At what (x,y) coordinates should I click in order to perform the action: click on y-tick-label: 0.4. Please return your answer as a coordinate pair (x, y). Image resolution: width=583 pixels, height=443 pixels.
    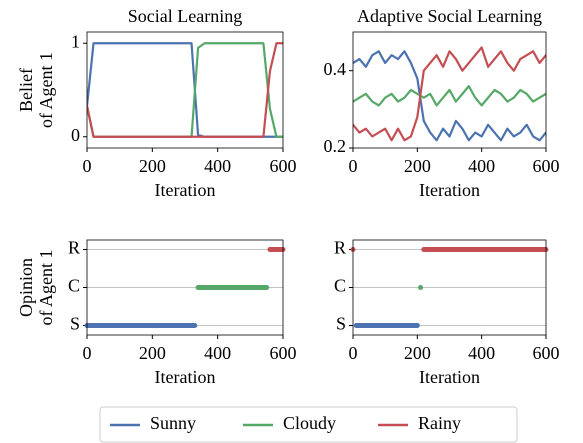
    Looking at the image, I should click on (335, 69).